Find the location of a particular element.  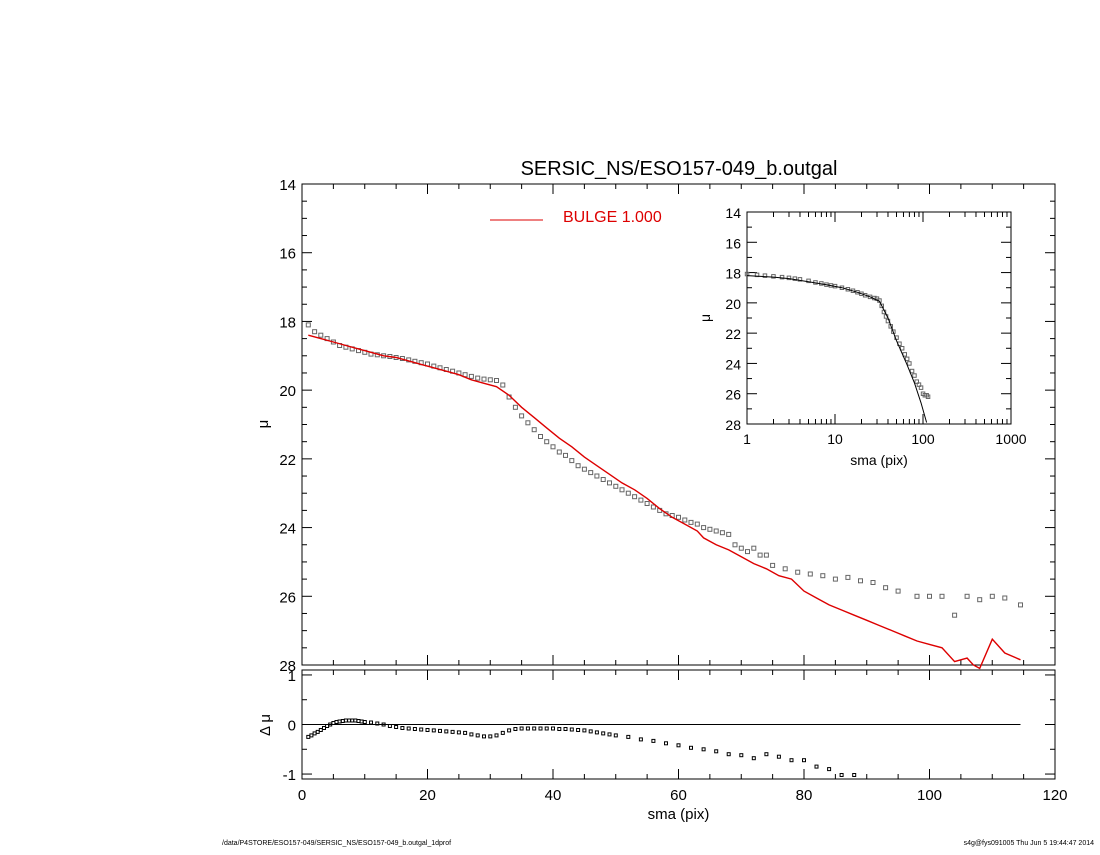

inset-ytick-label: 26 is located at coordinates (733, 395).